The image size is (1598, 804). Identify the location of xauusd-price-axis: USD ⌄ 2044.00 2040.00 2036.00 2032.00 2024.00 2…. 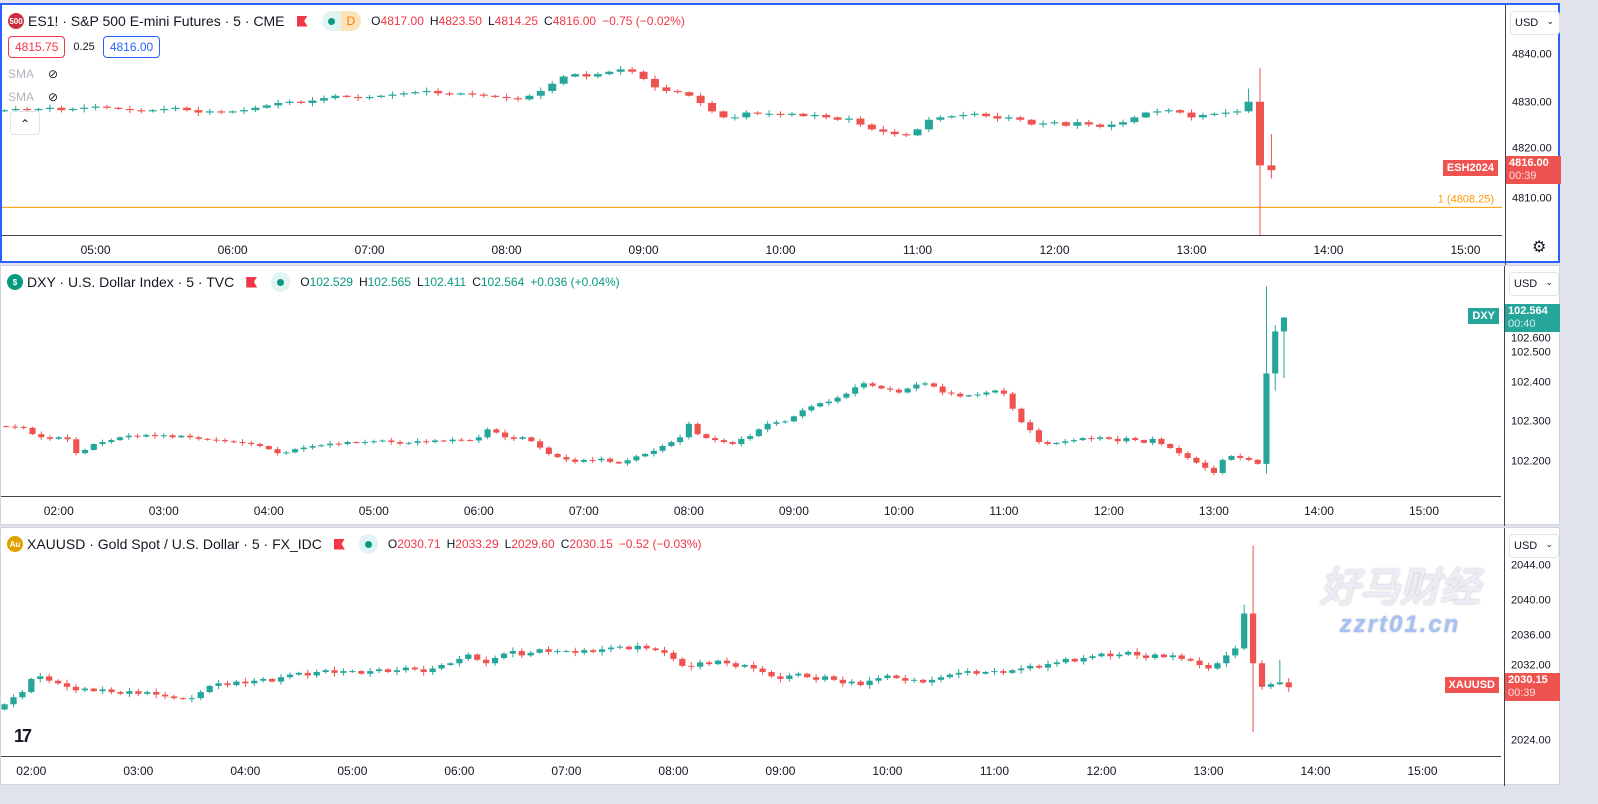
(1532, 657).